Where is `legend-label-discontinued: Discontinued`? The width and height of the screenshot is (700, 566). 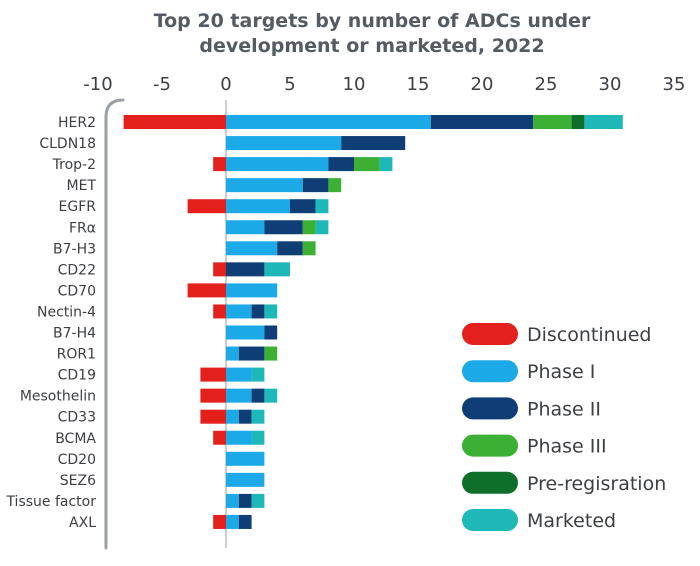
legend-label-discontinued: Discontinued is located at coordinates (589, 335).